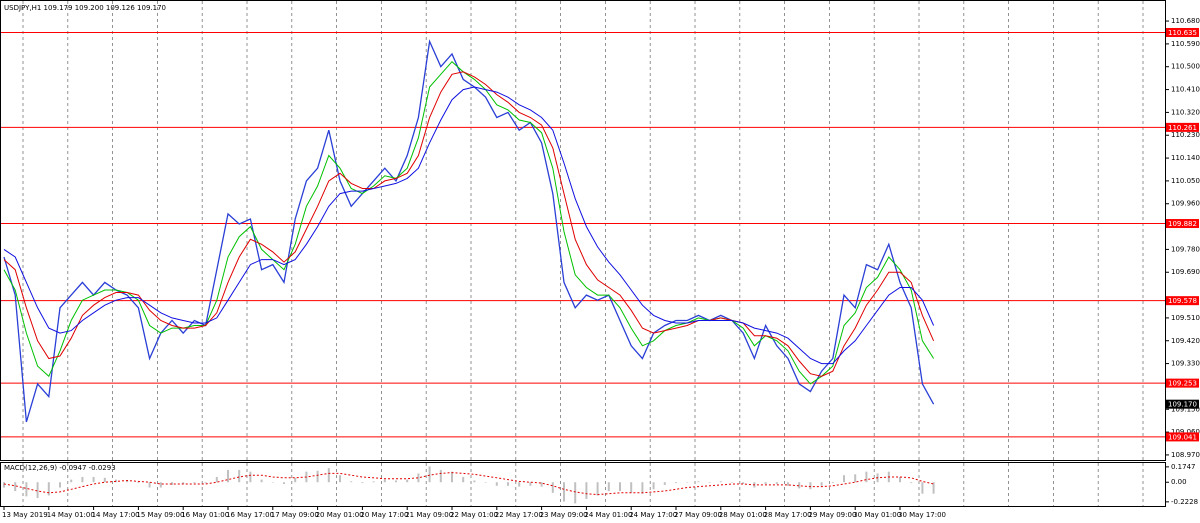 The image size is (1200, 523). I want to click on y-tick-label: 110.410, so click(1185, 90).